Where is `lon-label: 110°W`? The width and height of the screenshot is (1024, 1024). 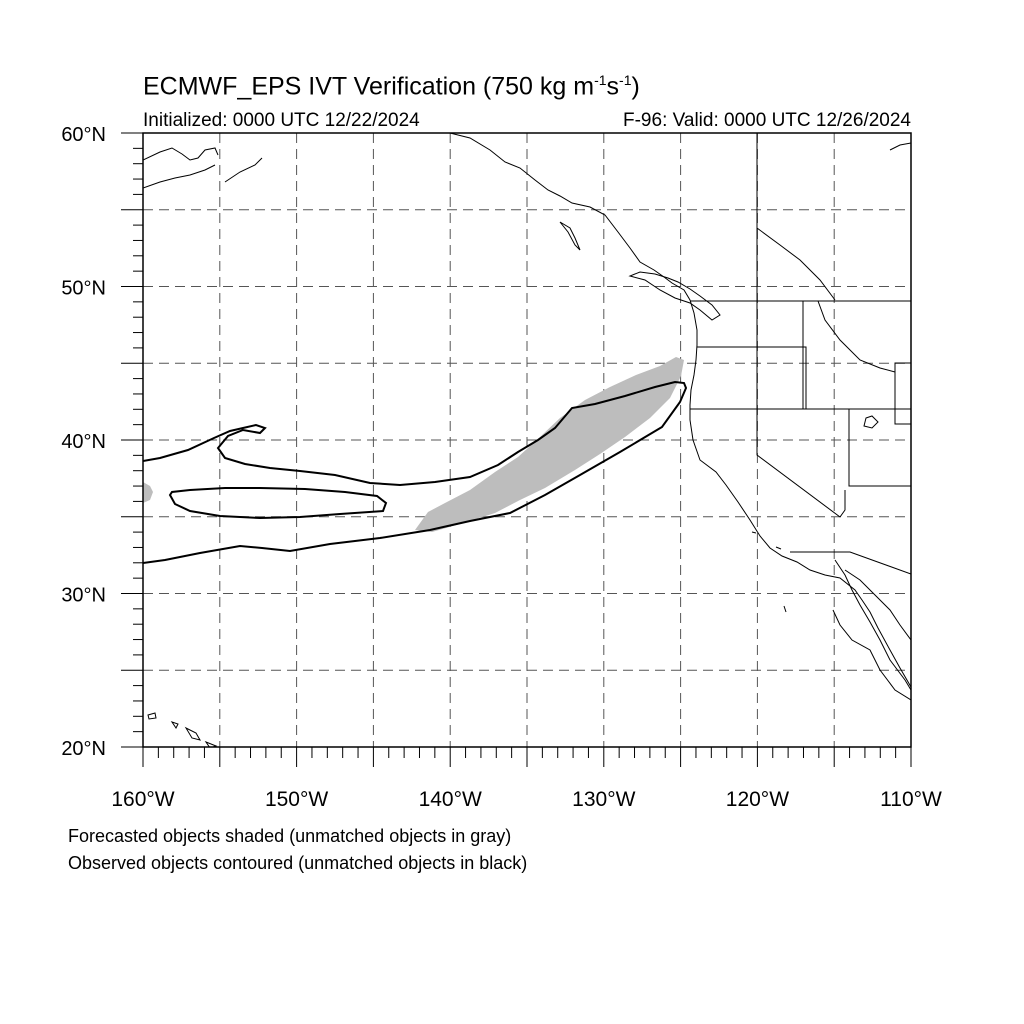 lon-label: 110°W is located at coordinates (911, 799).